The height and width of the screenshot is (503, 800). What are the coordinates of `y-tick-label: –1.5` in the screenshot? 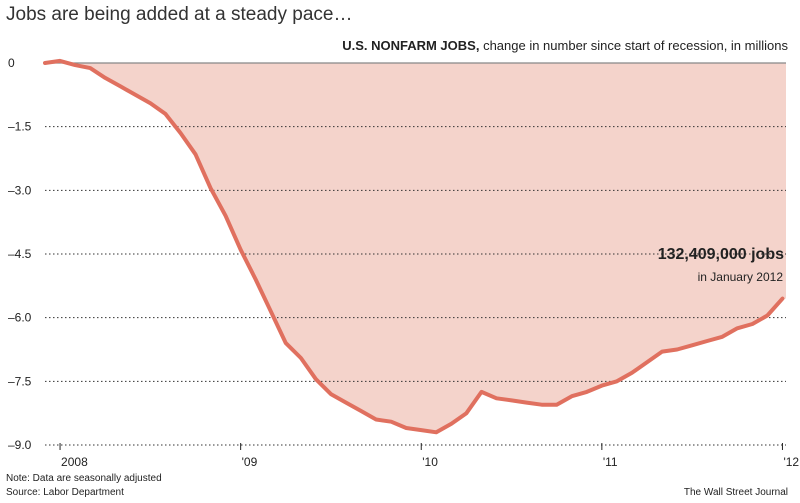 It's located at (20, 127).